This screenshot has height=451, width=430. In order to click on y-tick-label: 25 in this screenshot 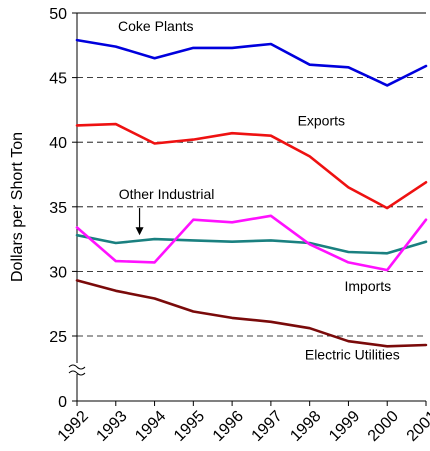, I will do `click(58, 337)`.